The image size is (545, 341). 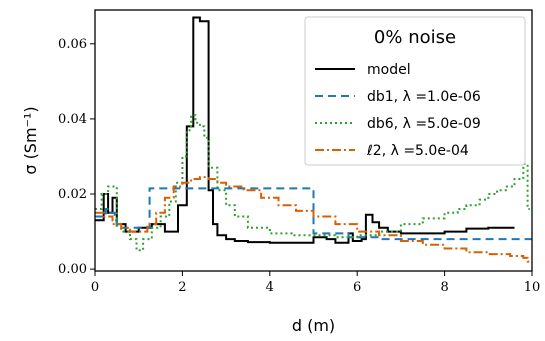 What do you see at coordinates (415, 37) in the screenshot?
I see `legend-title: 0% noise` at bounding box center [415, 37].